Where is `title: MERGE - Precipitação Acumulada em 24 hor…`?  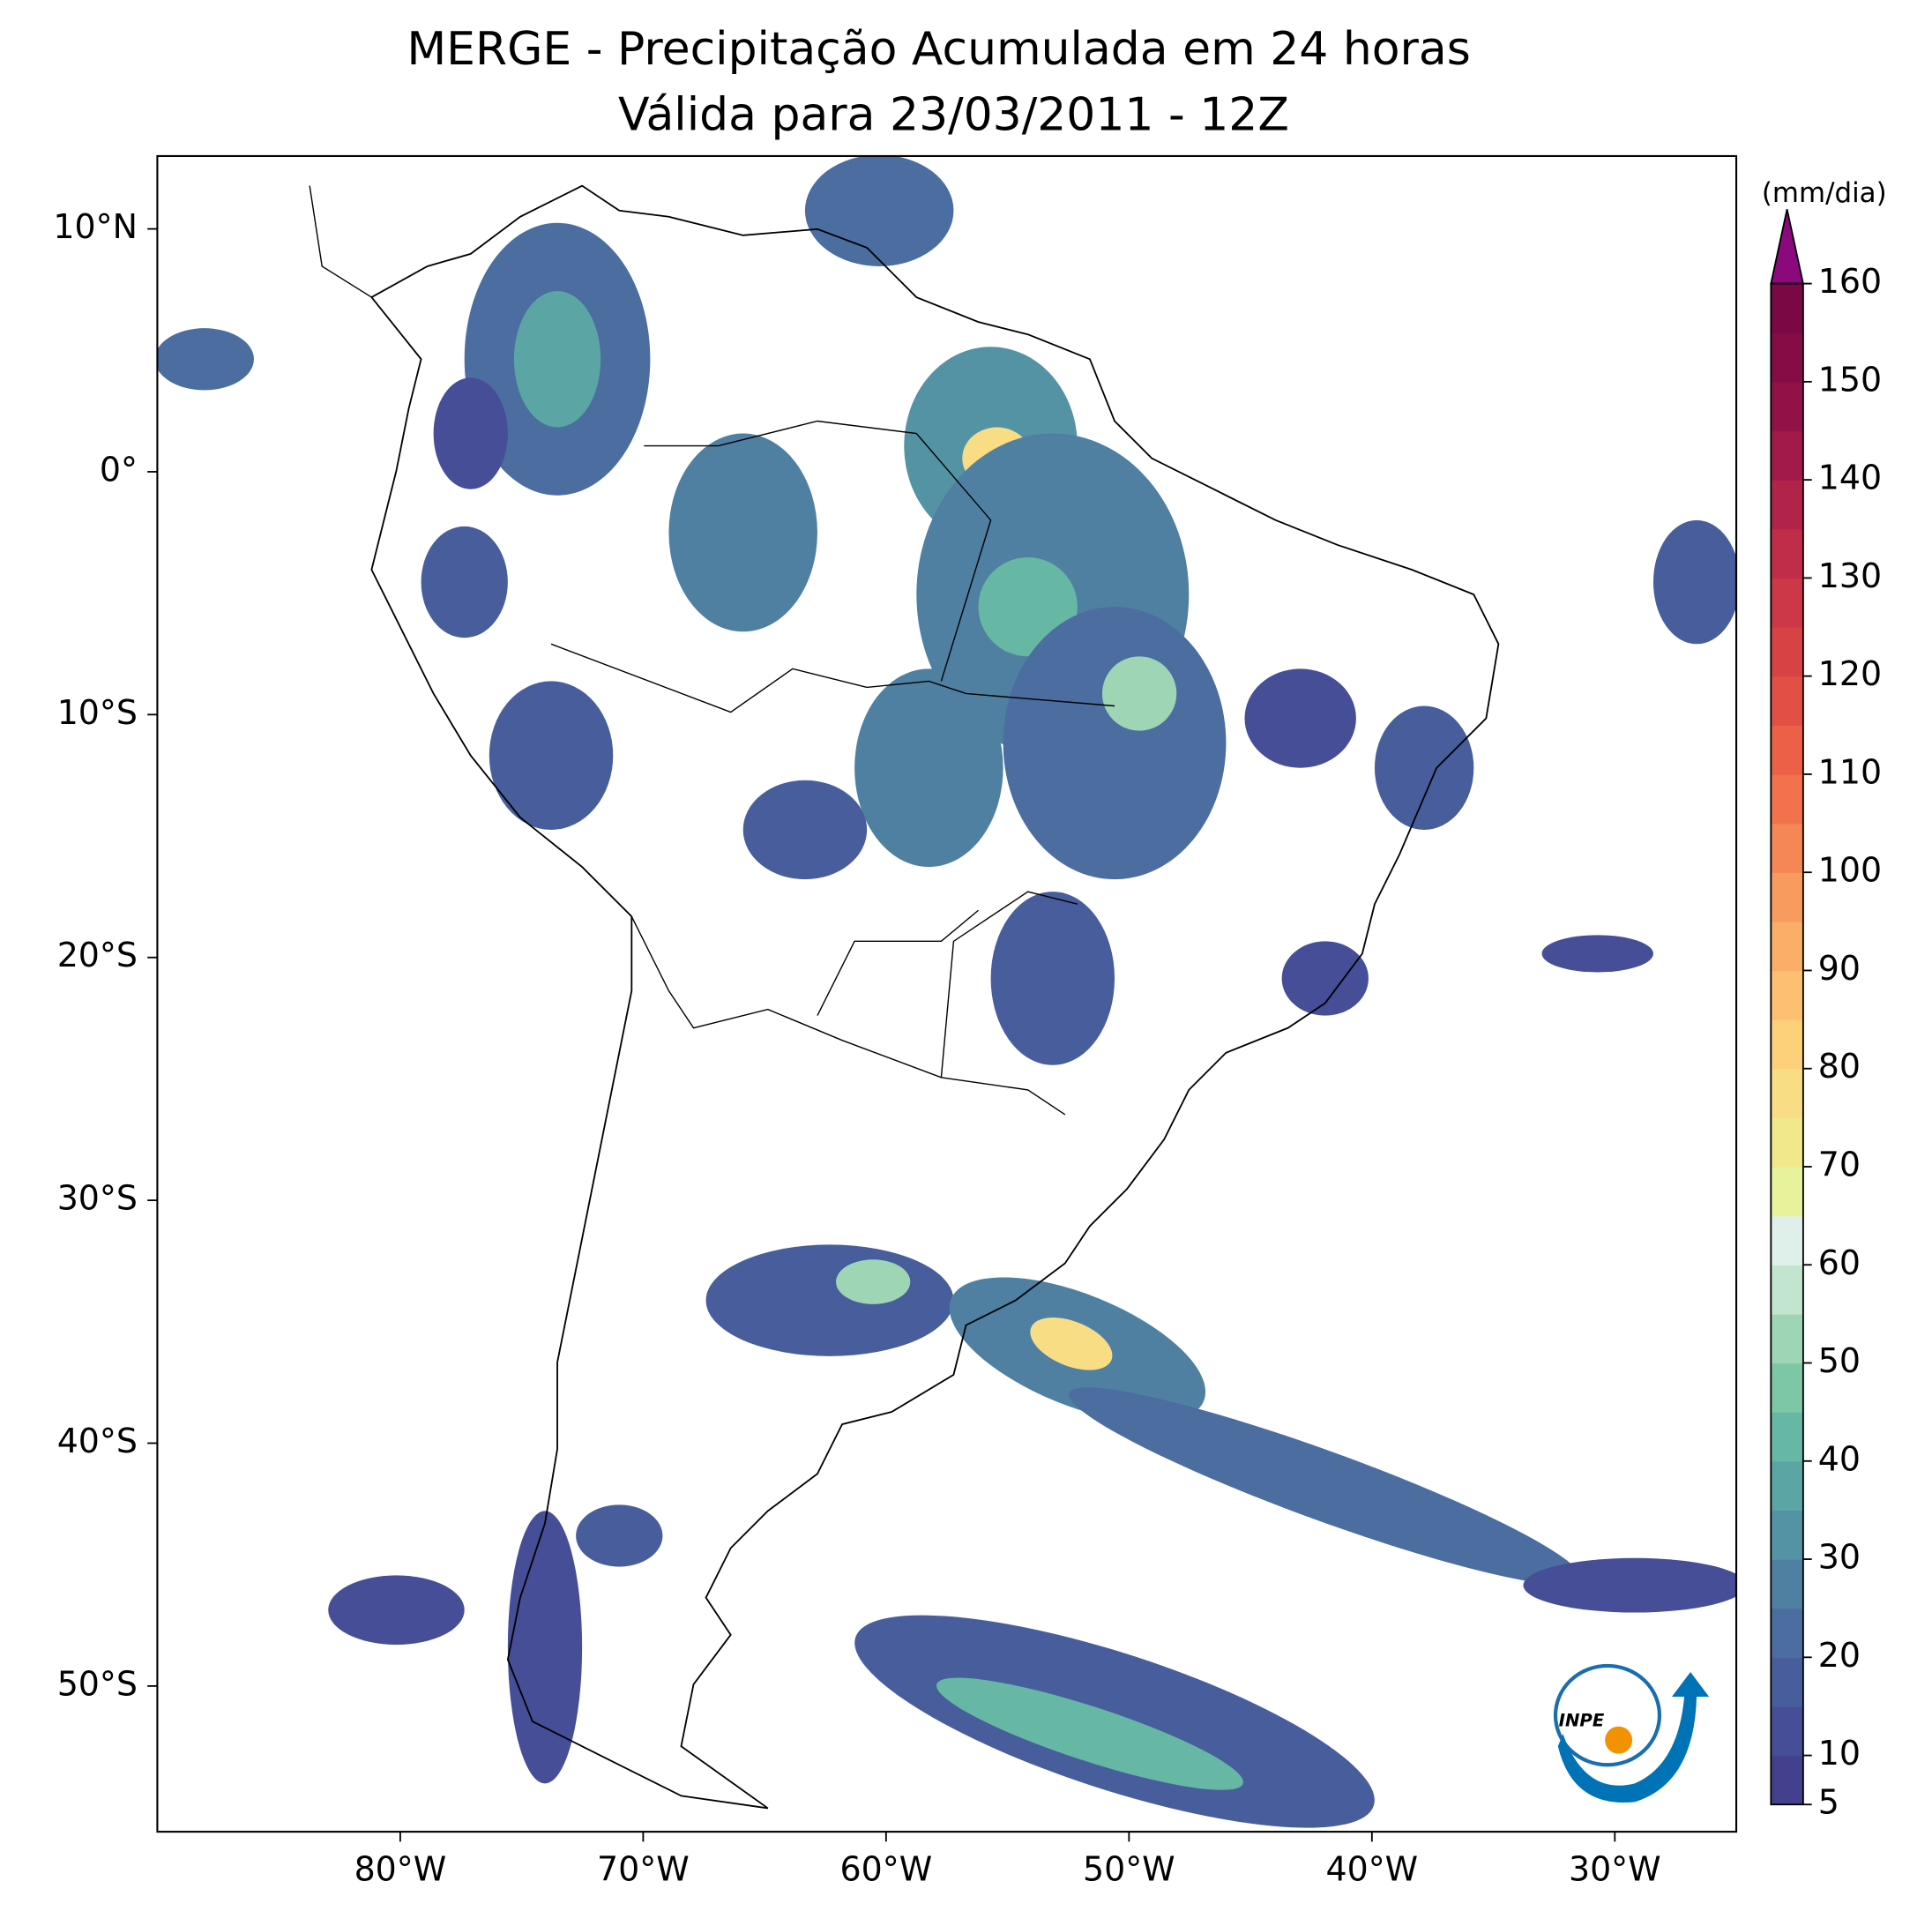
title: MERGE - Precipitação Acumulada em 24 hor… is located at coordinates (939, 49).